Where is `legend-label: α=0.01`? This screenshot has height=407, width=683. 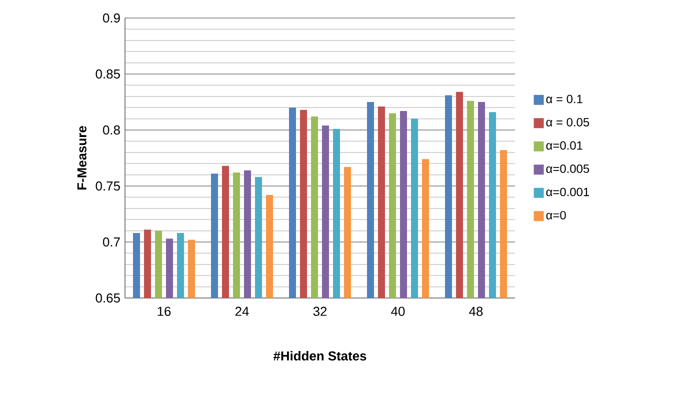 legend-label: α=0.01 is located at coordinates (564, 145).